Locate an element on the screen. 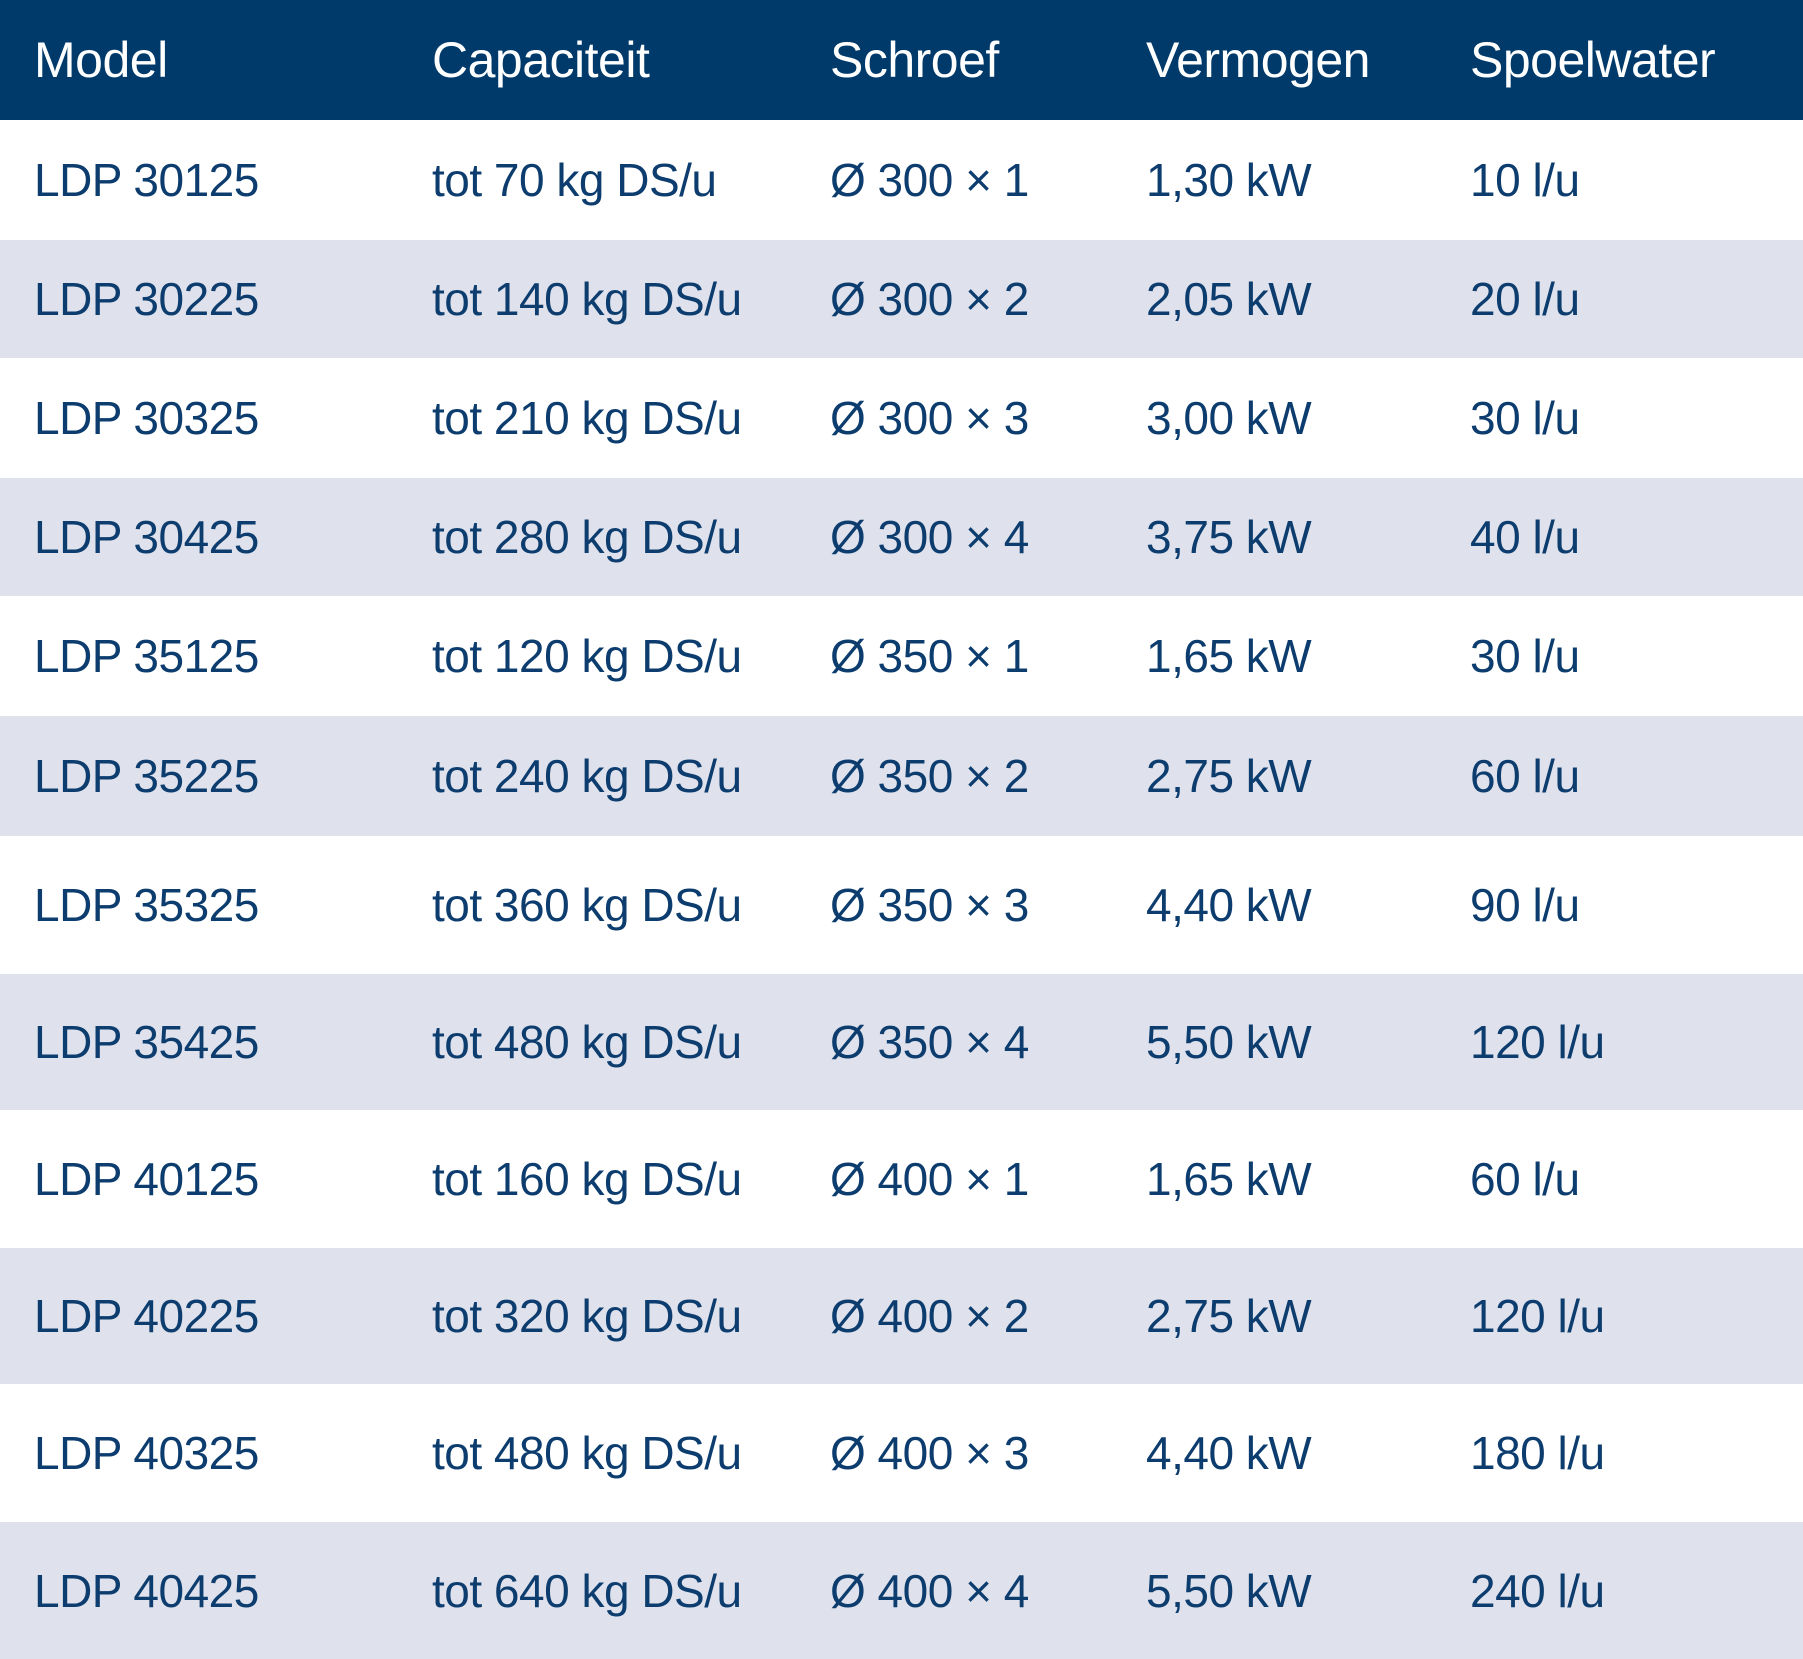 Image resolution: width=1803 pixels, height=1659 pixels. cell-model: LDP 30125 is located at coordinates (146, 180).